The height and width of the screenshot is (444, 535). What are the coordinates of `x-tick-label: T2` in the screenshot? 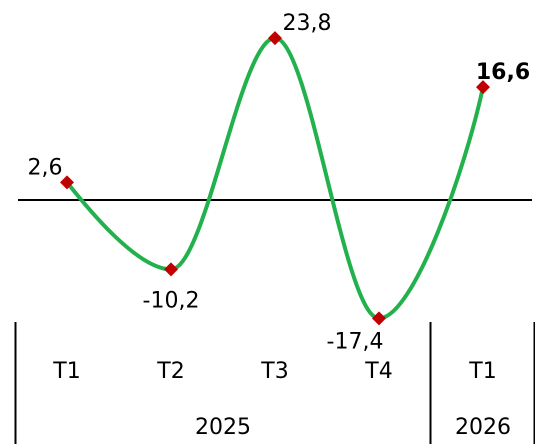 It's located at (170, 371).